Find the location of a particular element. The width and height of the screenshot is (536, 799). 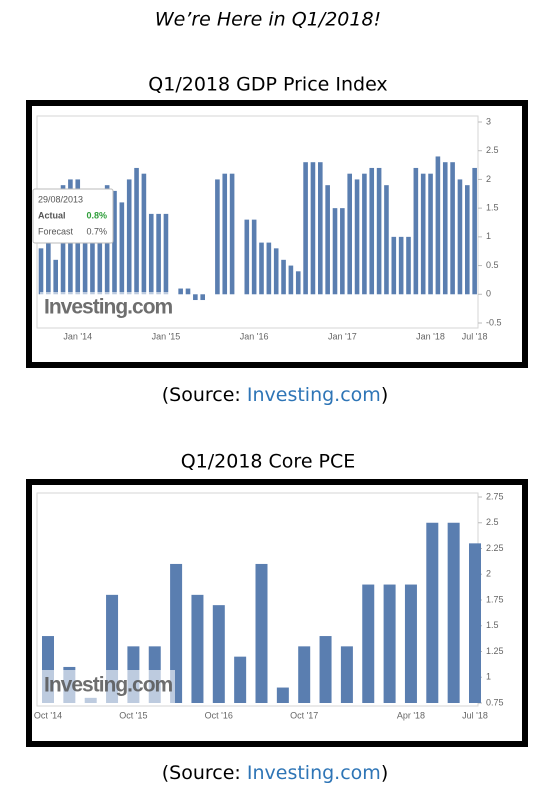

y-tick-label: 1.75 is located at coordinates (495, 599).